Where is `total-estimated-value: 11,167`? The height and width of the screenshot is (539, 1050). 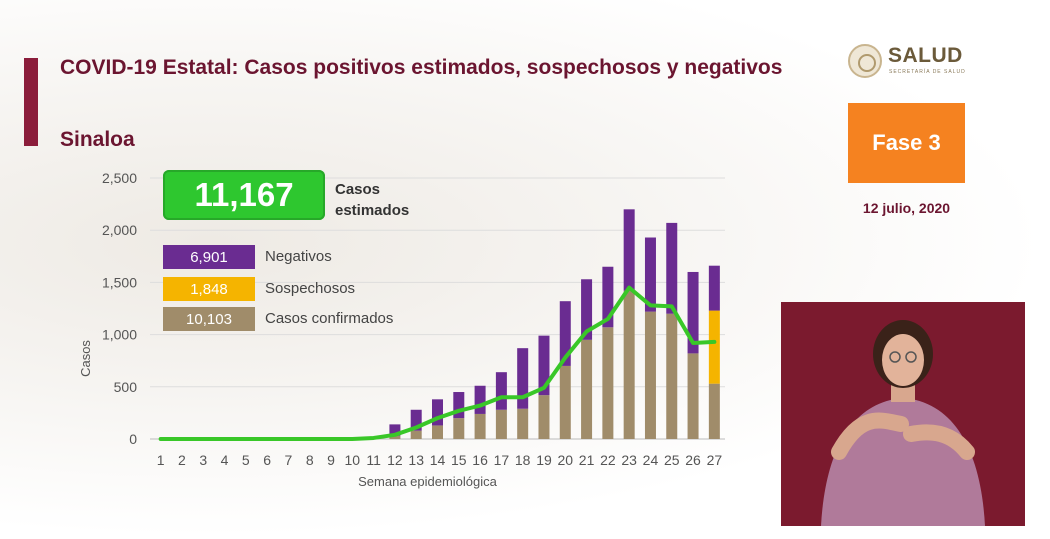 total-estimated-value: 11,167 is located at coordinates (244, 195).